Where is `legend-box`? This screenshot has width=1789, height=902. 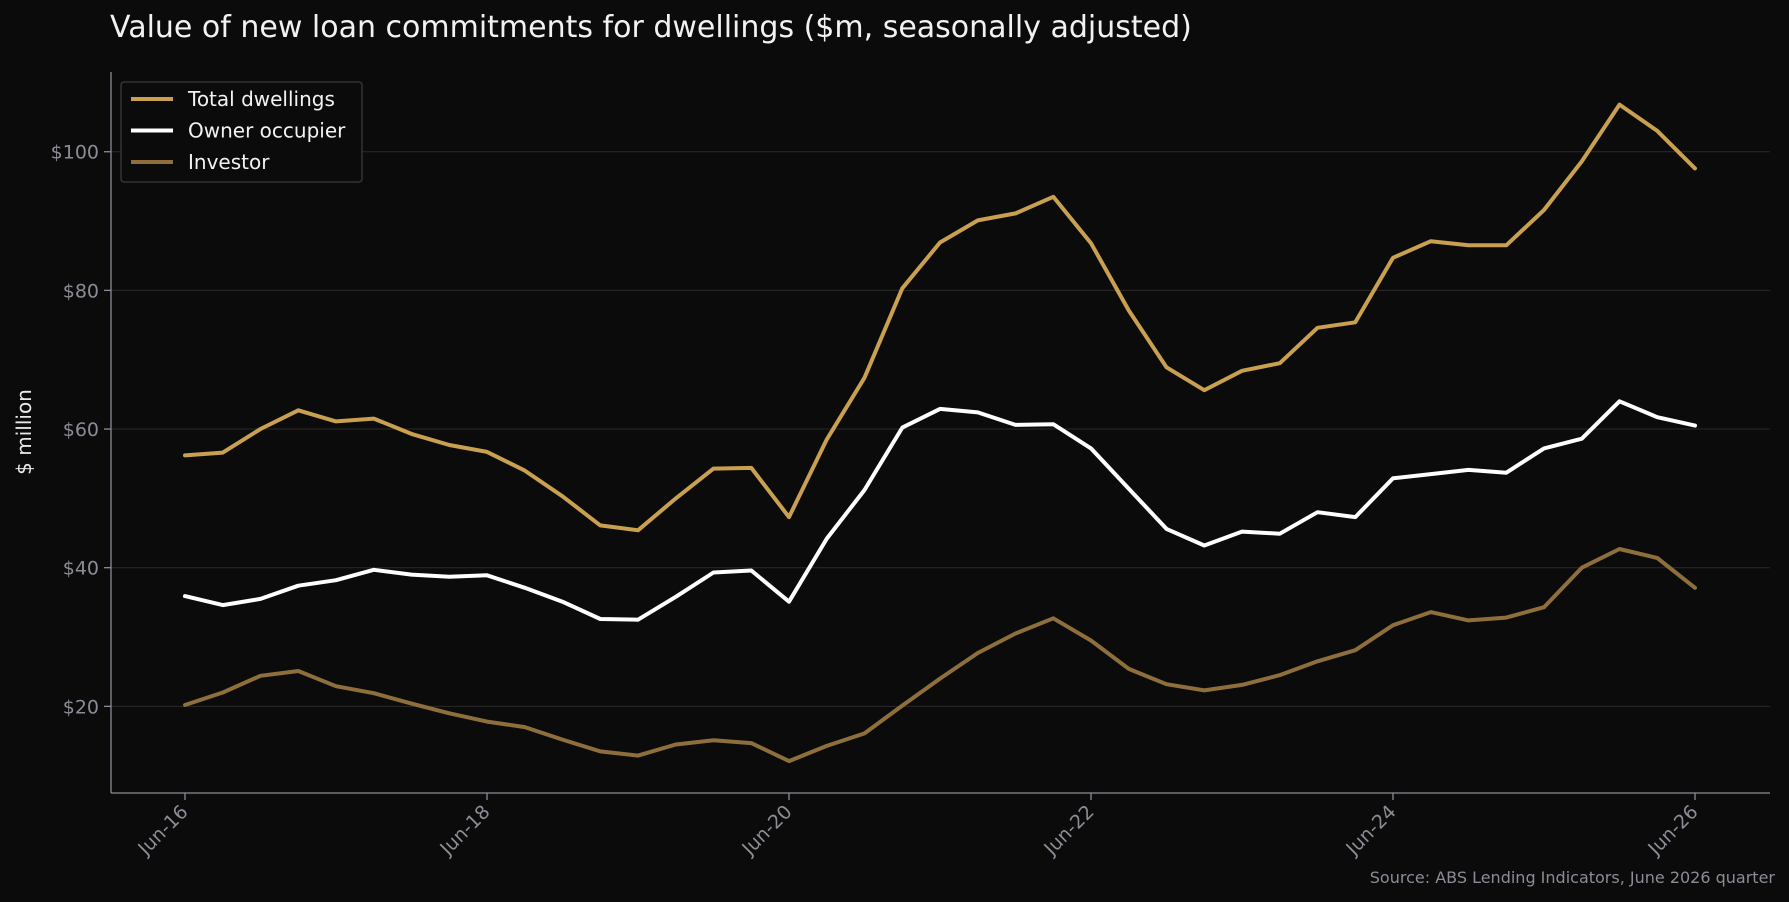
legend-box is located at coordinates (241, 132).